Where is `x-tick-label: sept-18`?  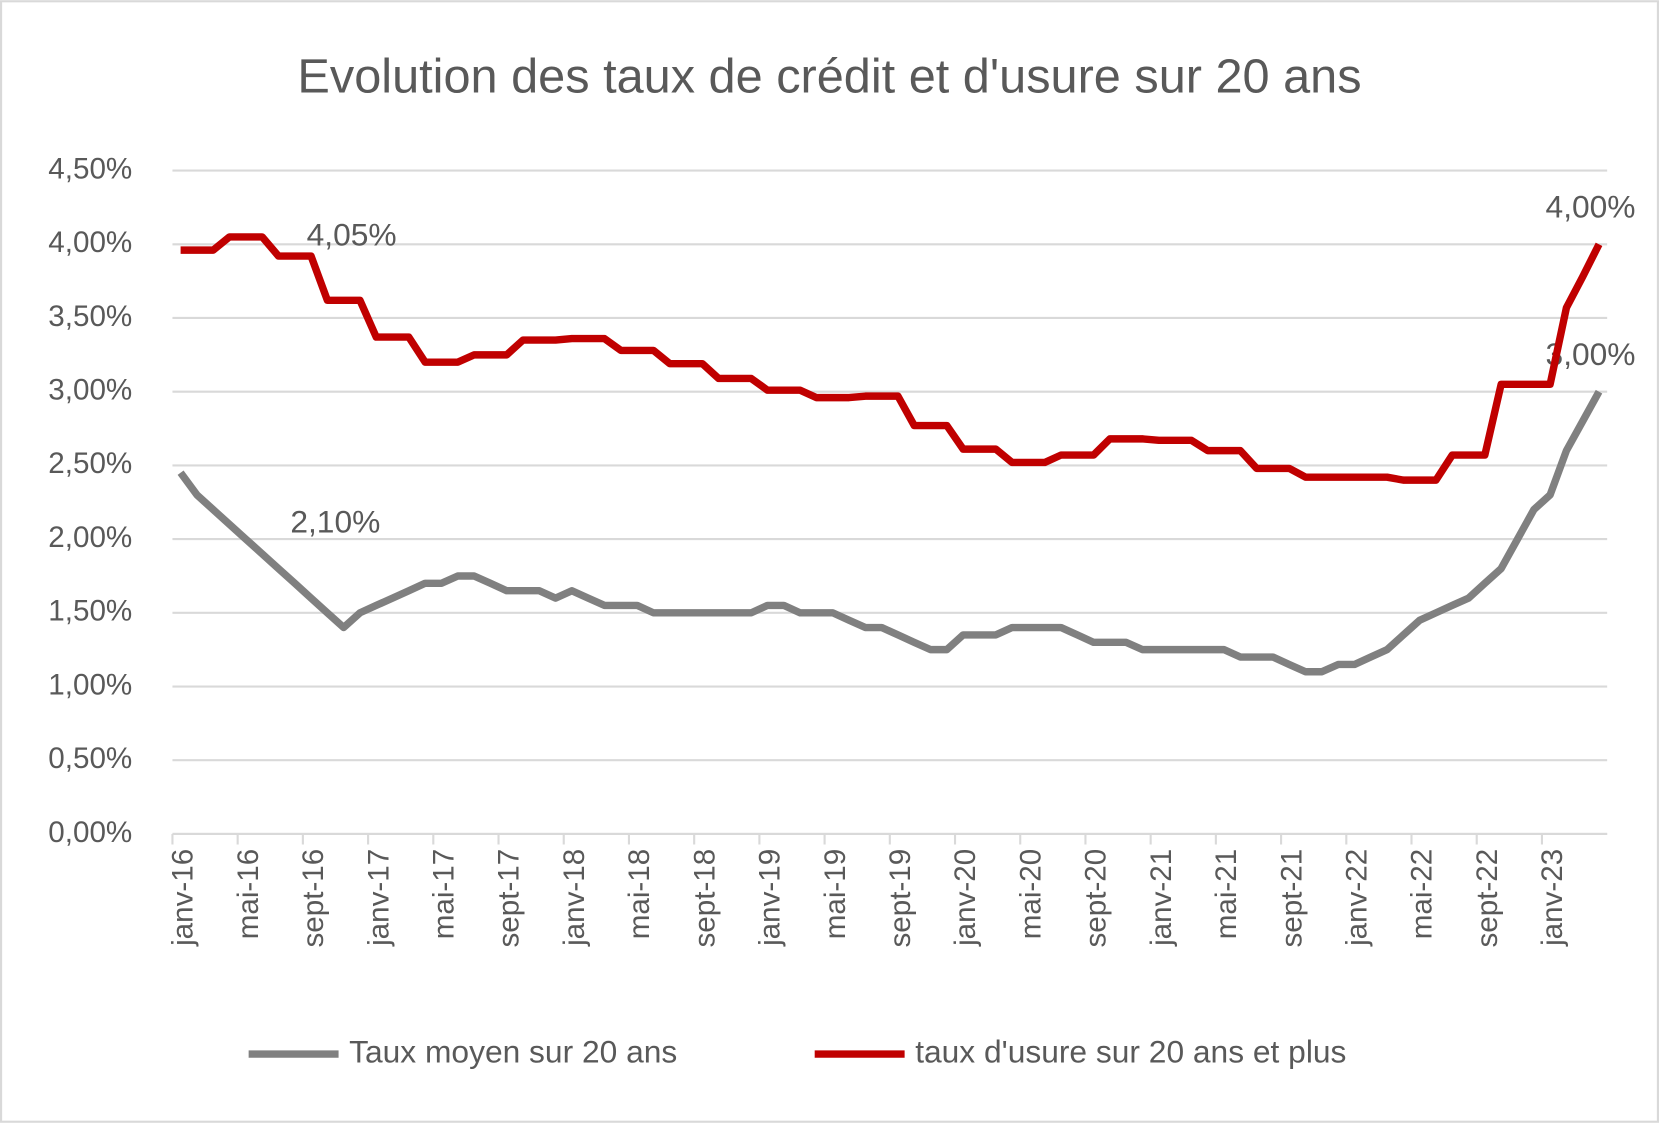 x-tick-label: sept-18 is located at coordinates (704, 898).